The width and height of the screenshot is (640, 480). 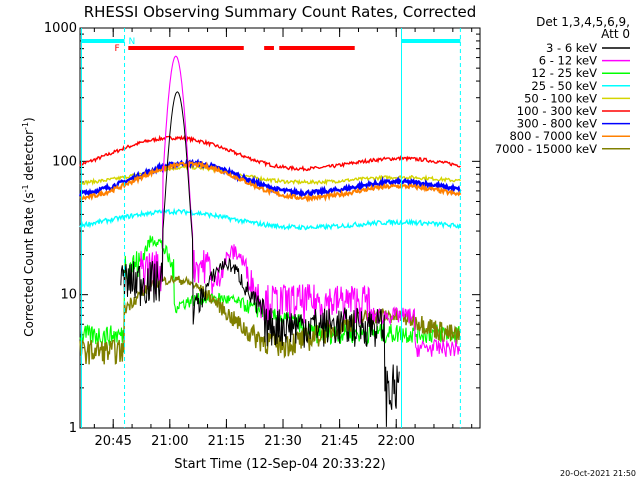 I want to click on x-tick-label: 21:45, so click(x=339, y=441).